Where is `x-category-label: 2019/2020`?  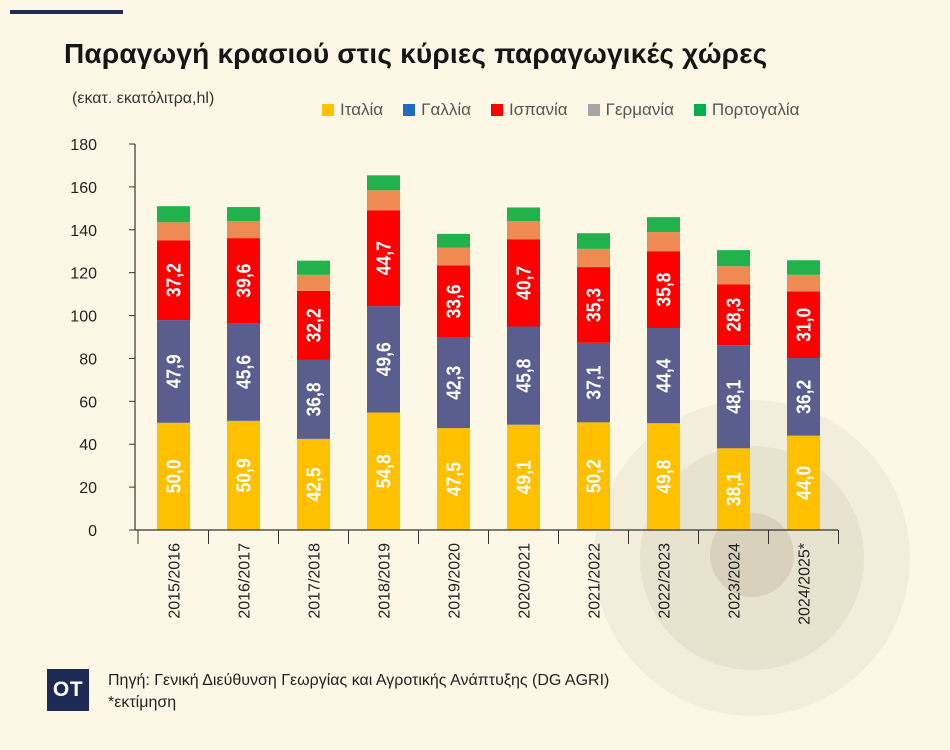 x-category-label: 2019/2020 is located at coordinates (455, 581).